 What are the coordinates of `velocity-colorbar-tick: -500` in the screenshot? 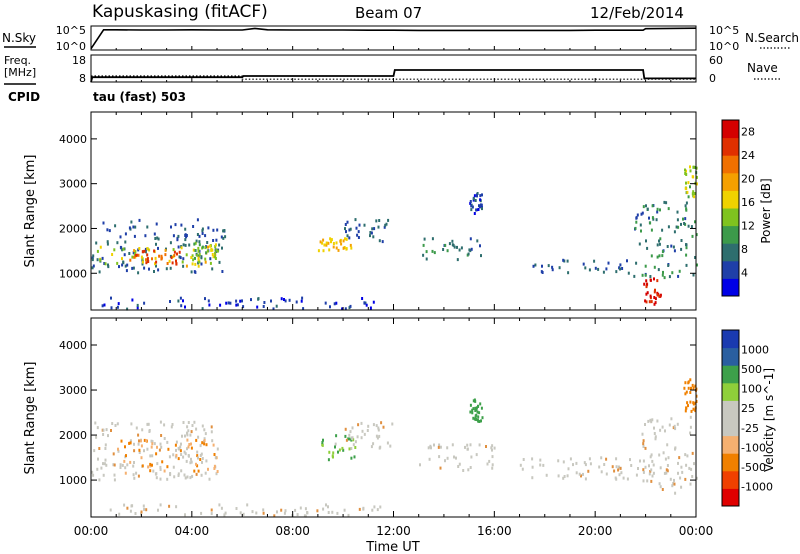 It's located at (753, 467).